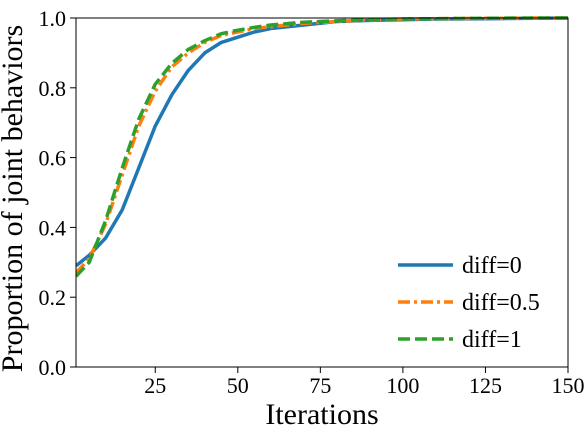 Image resolution: width=586 pixels, height=433 pixels. Describe the element at coordinates (53, 227) in the screenshot. I see `y-tick-label: 0.4` at that location.